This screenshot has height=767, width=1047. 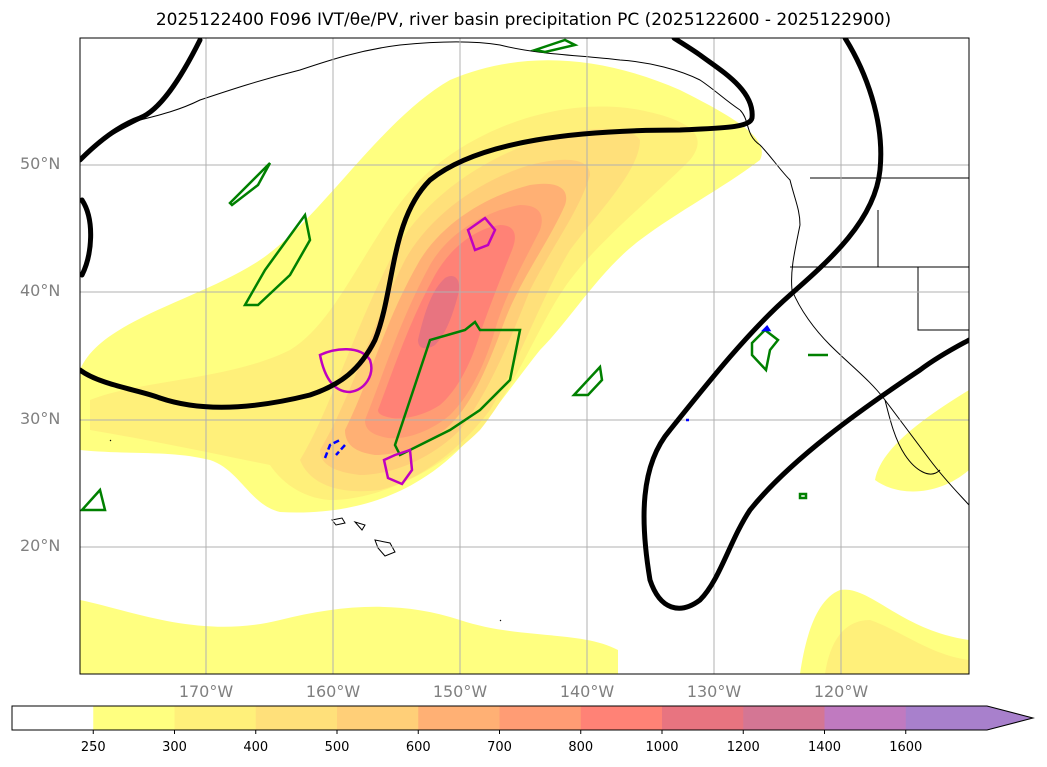 I want to click on colorbar-tick-label: 600, so click(x=418, y=747).